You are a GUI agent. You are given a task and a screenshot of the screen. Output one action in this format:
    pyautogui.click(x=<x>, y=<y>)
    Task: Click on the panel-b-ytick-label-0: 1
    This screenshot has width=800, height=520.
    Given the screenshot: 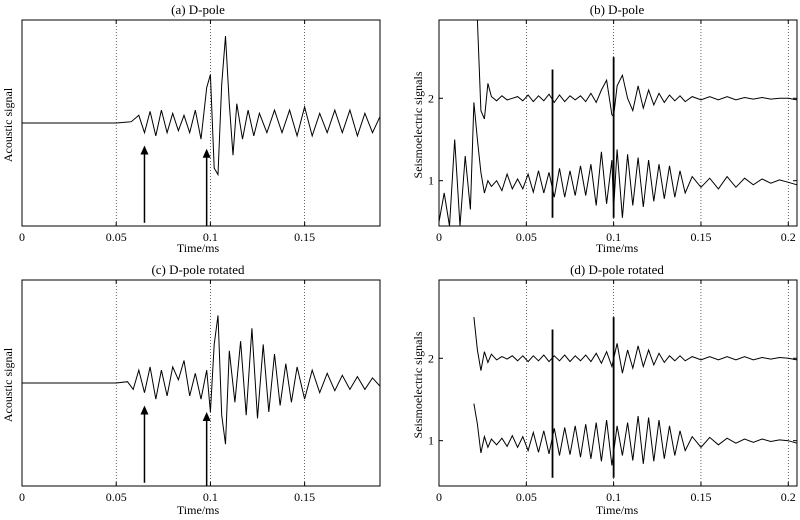 What is the action you would take?
    pyautogui.click(x=431, y=181)
    